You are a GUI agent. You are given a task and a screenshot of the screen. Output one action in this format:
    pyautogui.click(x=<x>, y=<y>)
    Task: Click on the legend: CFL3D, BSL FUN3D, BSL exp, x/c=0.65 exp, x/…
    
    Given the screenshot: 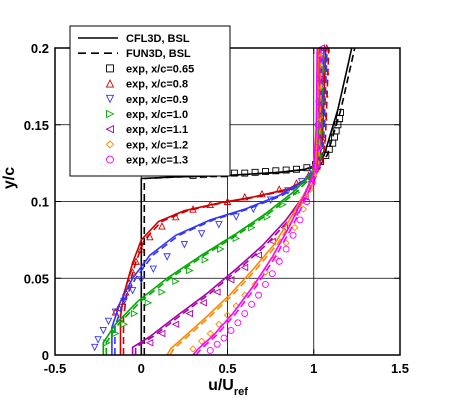 What is the action you would take?
    pyautogui.click(x=150, y=101)
    